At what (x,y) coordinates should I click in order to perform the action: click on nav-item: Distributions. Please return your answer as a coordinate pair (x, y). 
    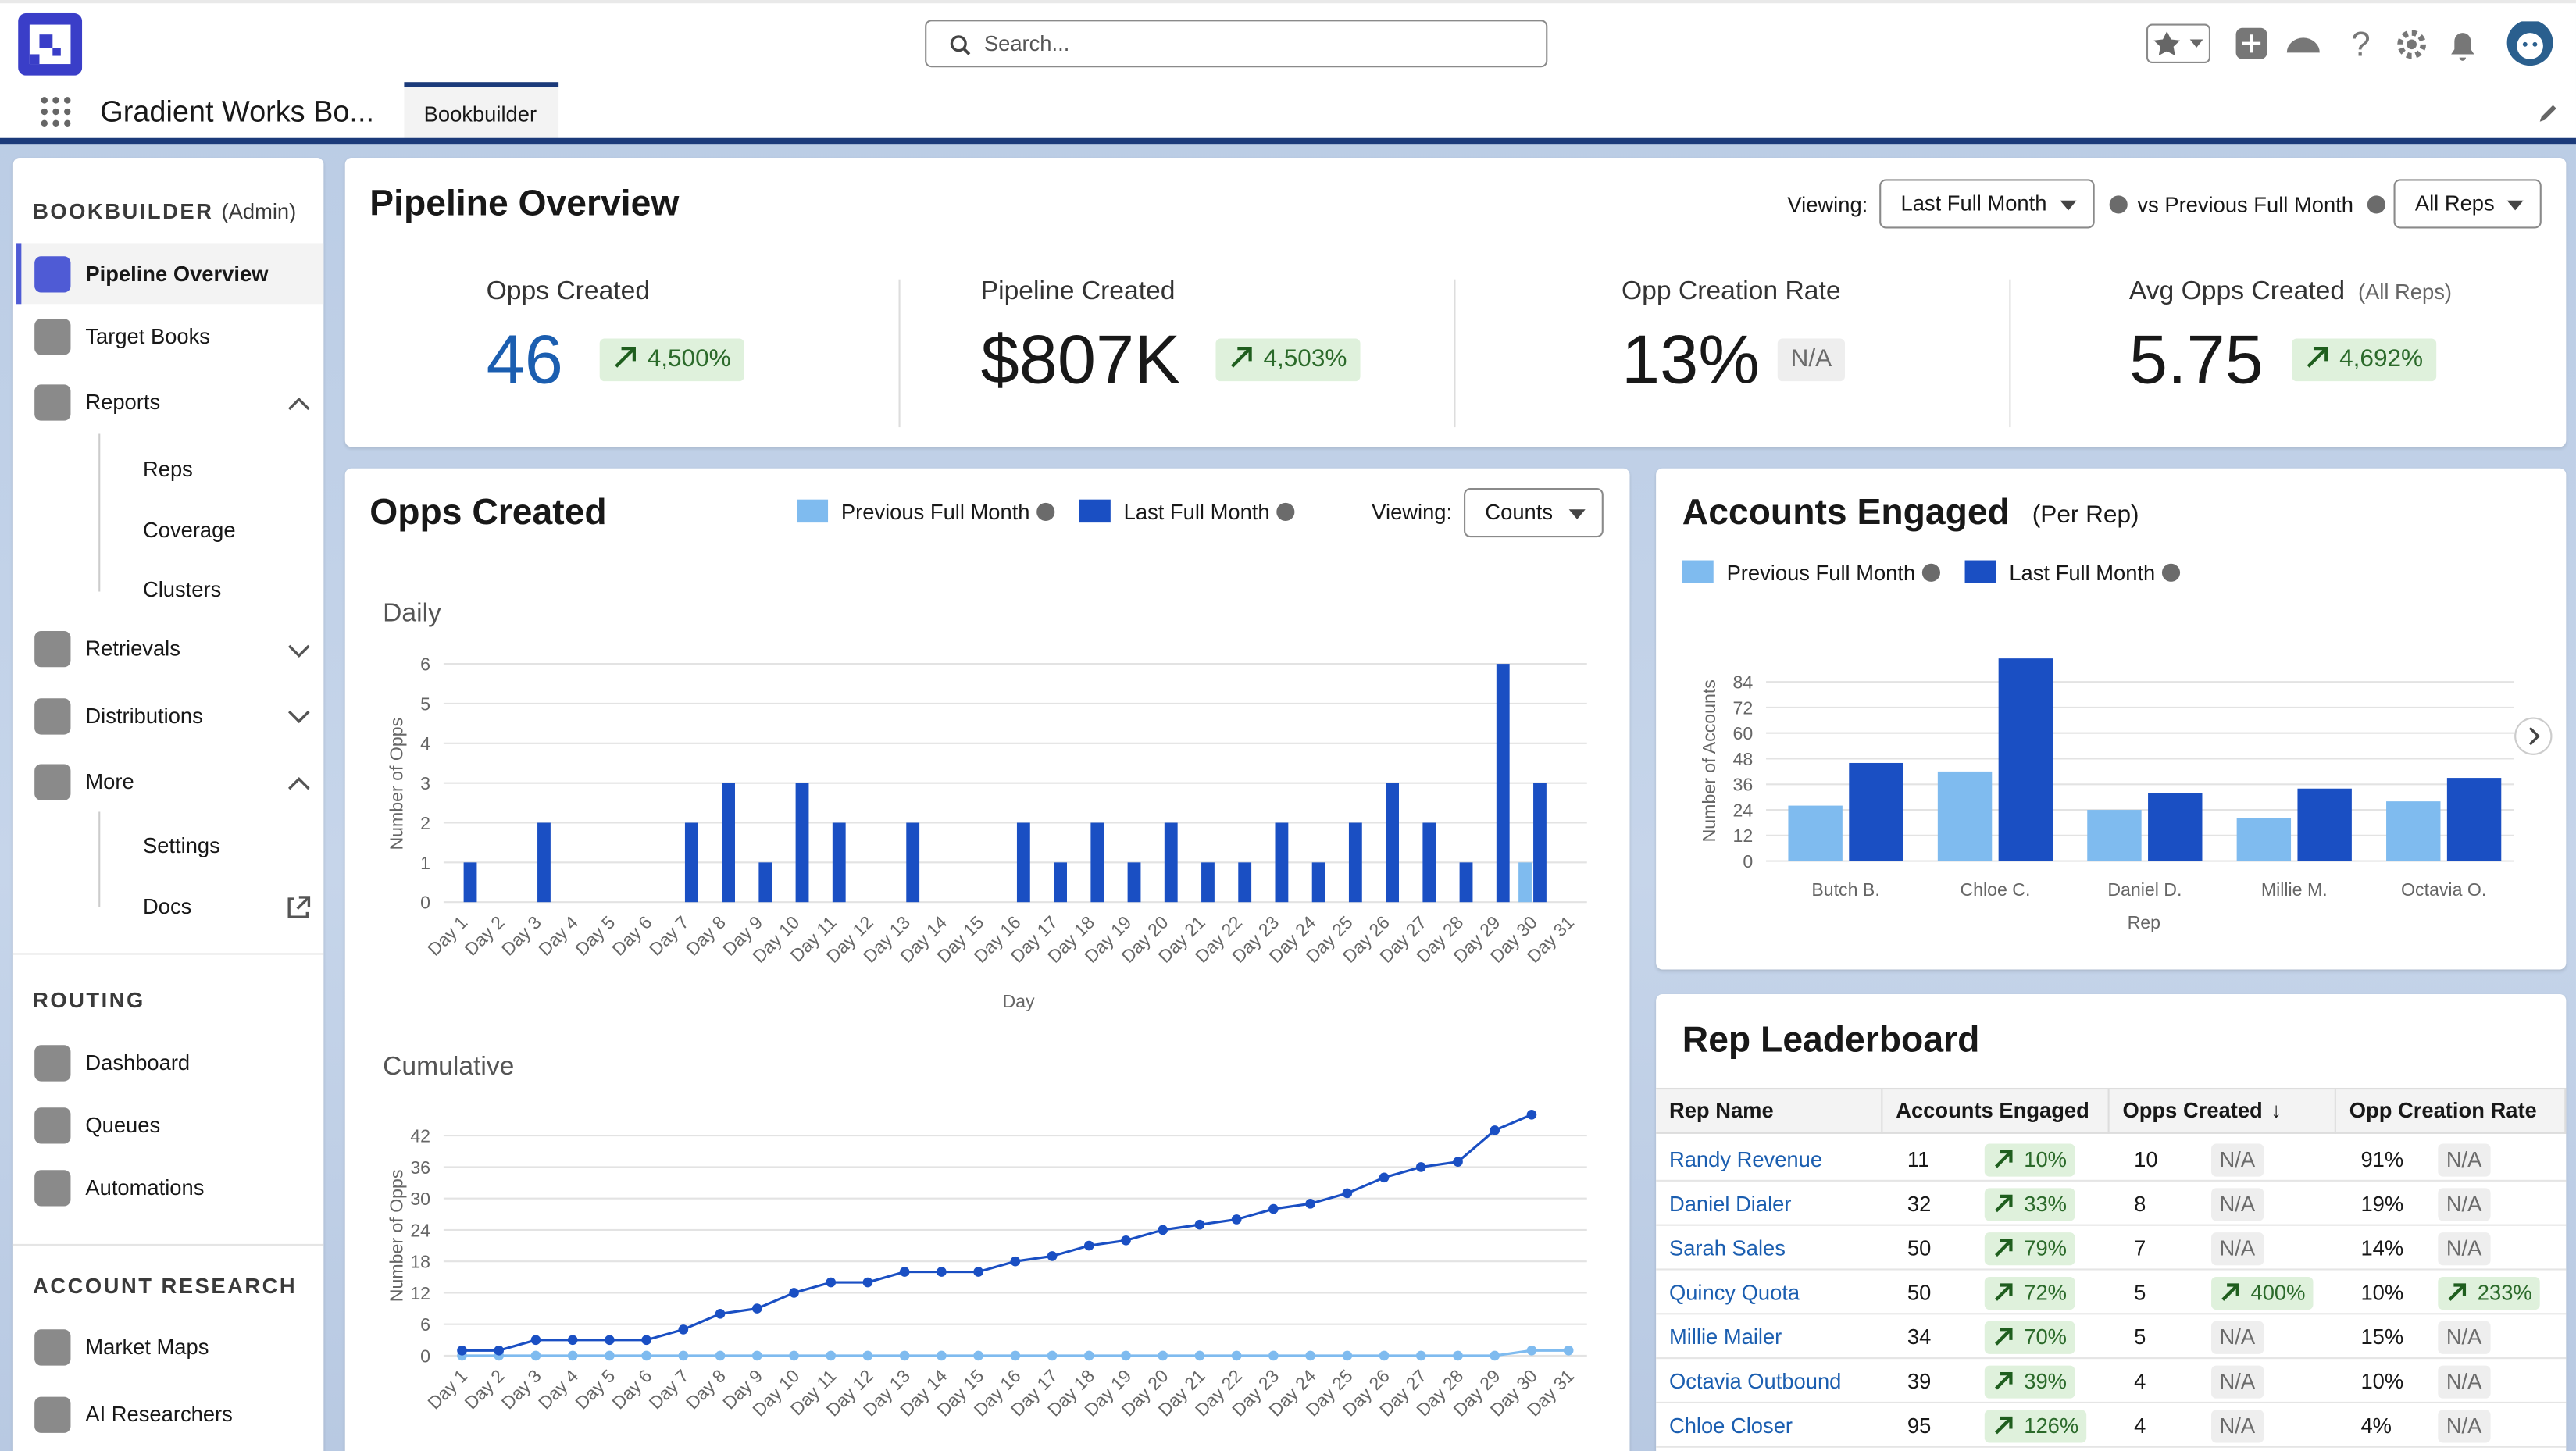
    Looking at the image, I should click on (144, 716).